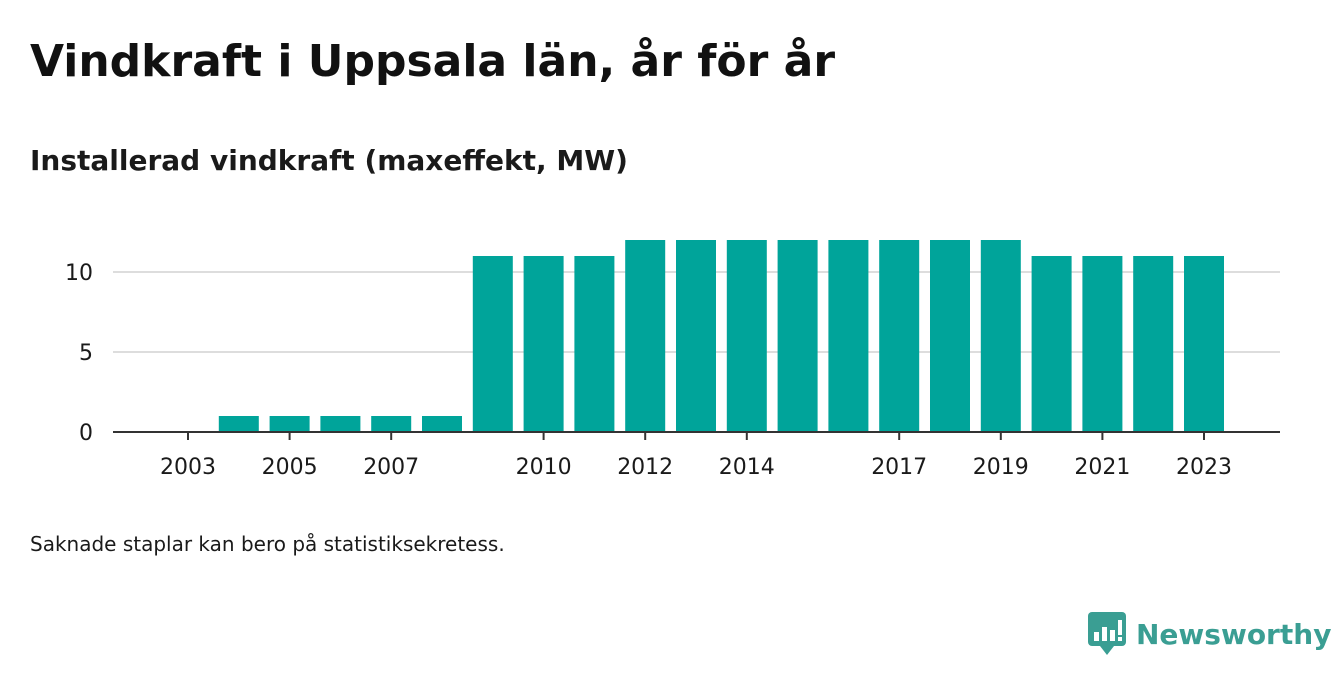 The width and height of the screenshot is (1340, 685). What do you see at coordinates (79, 273) in the screenshot?
I see `y-tick-label: 10` at bounding box center [79, 273].